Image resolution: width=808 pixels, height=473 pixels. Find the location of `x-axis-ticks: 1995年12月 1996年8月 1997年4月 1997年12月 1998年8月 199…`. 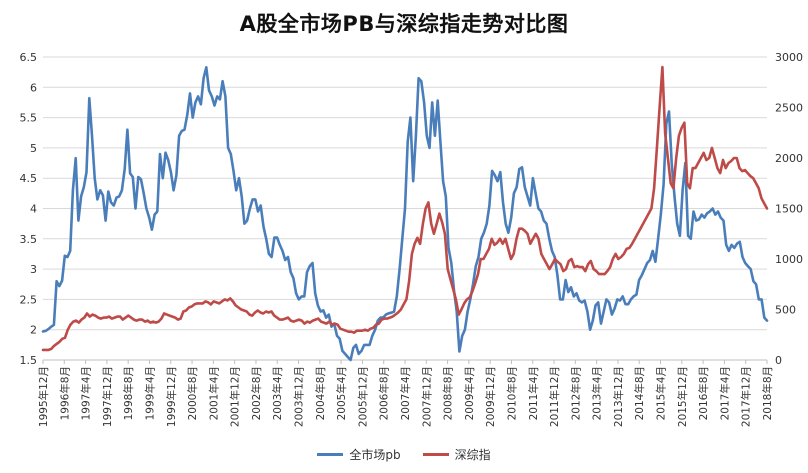

x-axis-ticks: 1995年12月 1996年8月 1997年4月 1997年12月 1998年8月 199… is located at coordinates (405, 393).